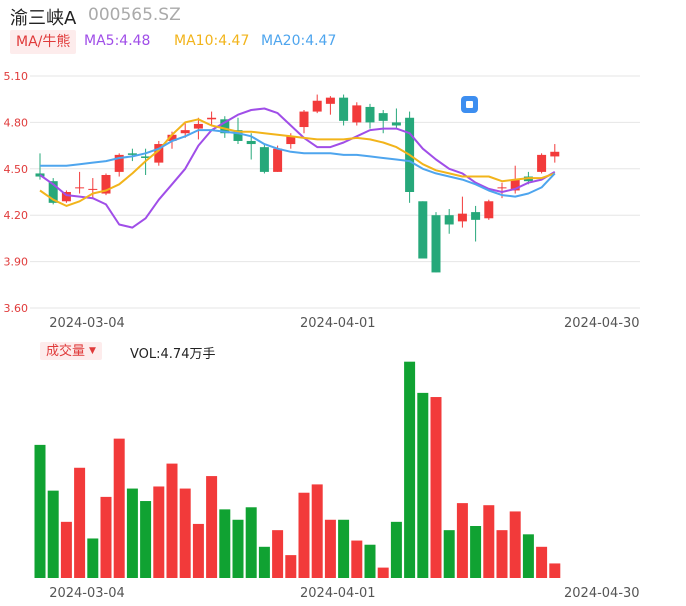 The height and width of the screenshot is (606, 686). Describe the element at coordinates (16, 262) in the screenshot. I see `price-tick-label: 3.90` at that location.